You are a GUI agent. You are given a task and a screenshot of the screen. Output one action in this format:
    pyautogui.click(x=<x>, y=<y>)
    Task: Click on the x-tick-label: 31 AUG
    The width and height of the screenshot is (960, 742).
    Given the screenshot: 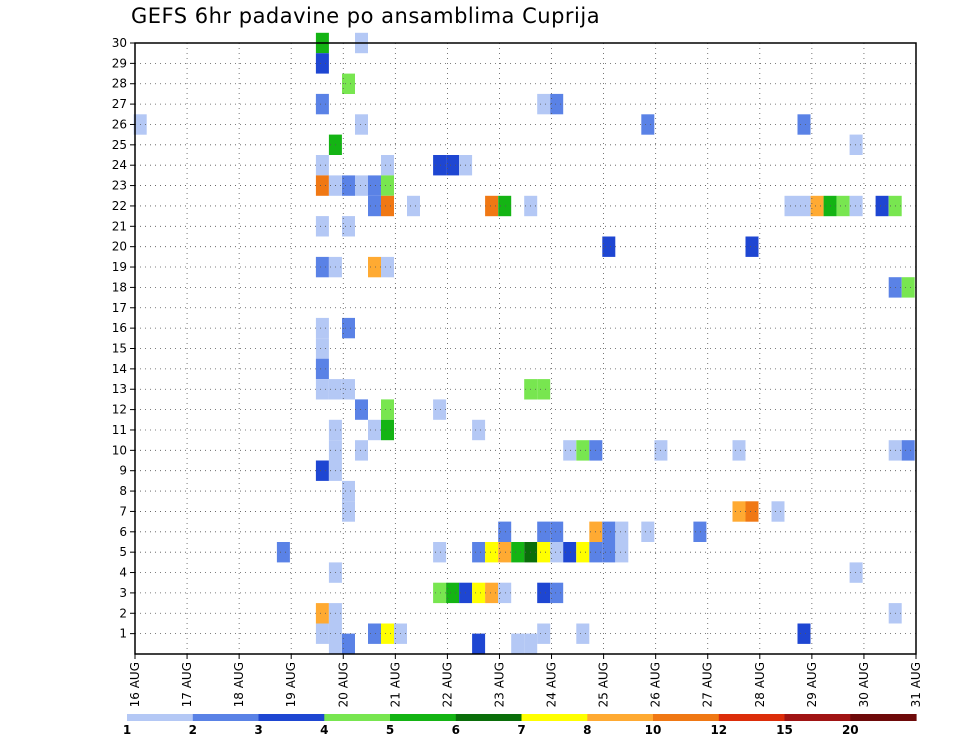 What is the action you would take?
    pyautogui.click(x=916, y=684)
    